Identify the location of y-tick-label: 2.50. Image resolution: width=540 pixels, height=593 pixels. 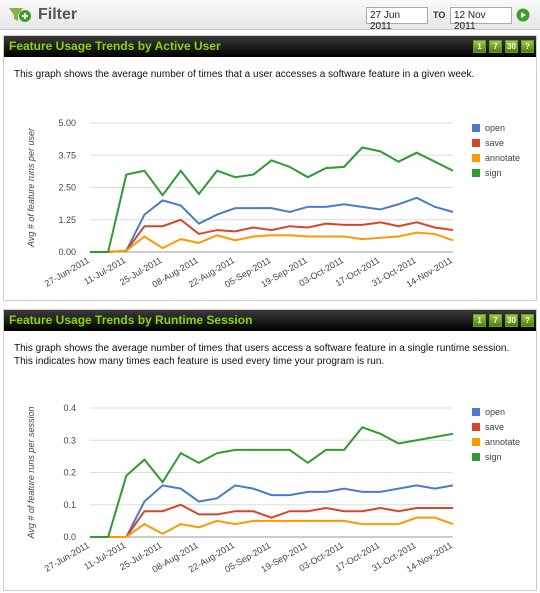
(67, 188).